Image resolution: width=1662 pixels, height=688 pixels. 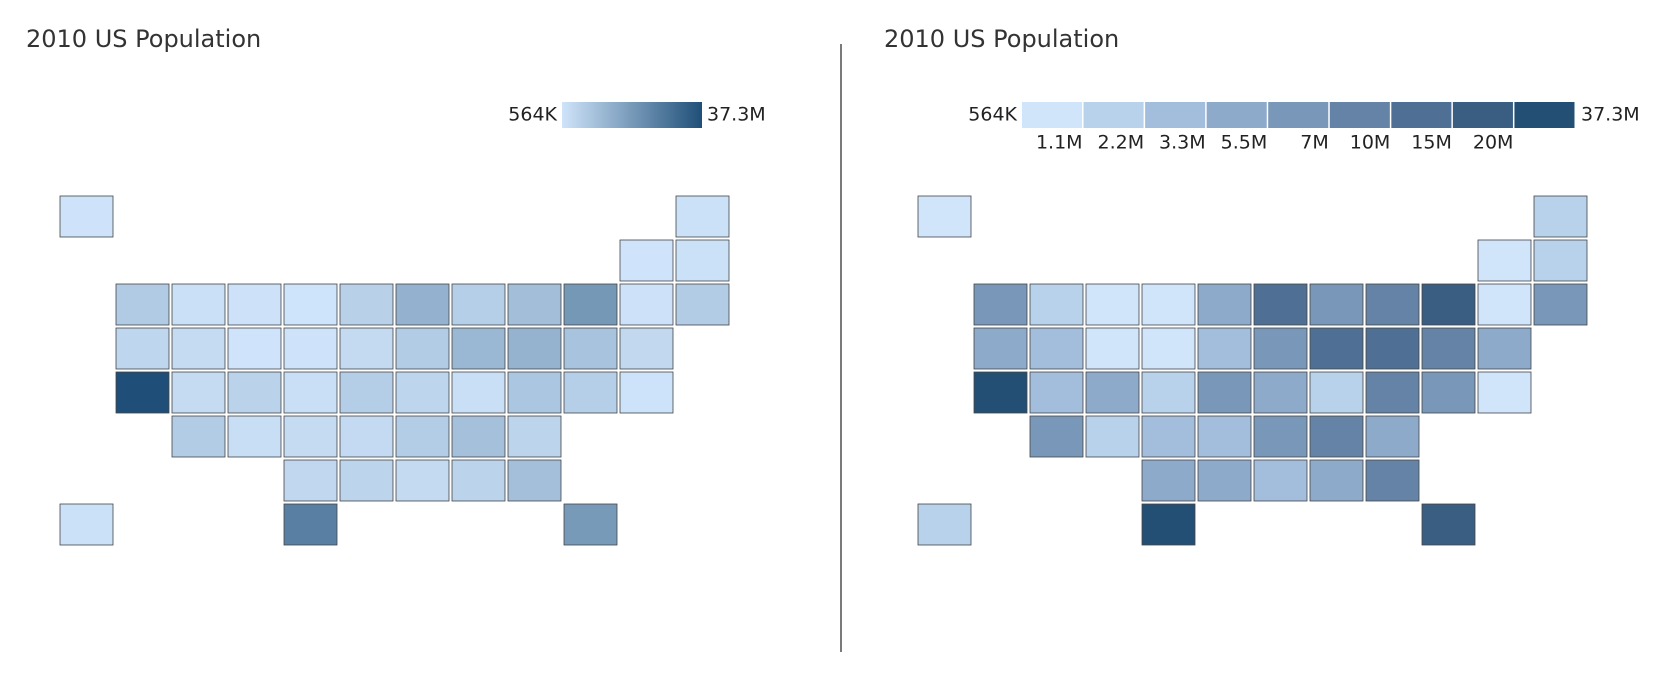 I want to click on colorbar-label: 5.5M, so click(x=1244, y=143).